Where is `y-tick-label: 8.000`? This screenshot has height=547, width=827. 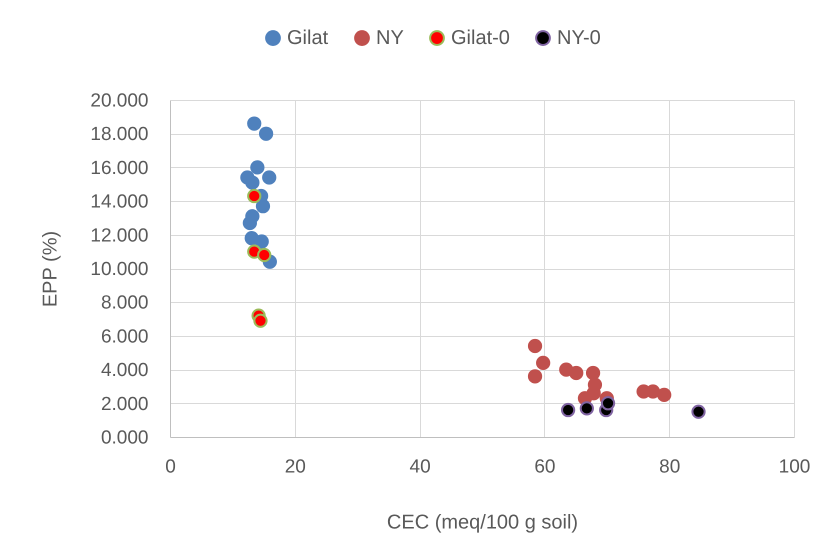 y-tick-label: 8.000 is located at coordinates (124, 303).